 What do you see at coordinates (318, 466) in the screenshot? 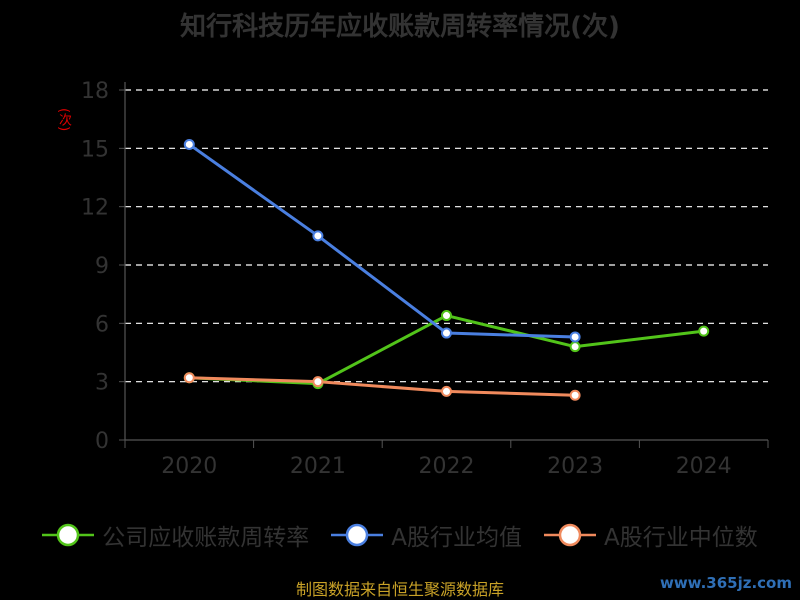
I see `x-tick-label: 2021` at bounding box center [318, 466].